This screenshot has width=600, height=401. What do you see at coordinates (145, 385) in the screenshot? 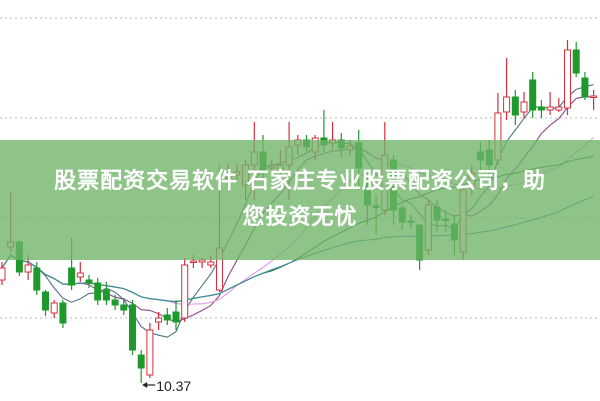
I see `low-annotation-arrowhead` at bounding box center [145, 385].